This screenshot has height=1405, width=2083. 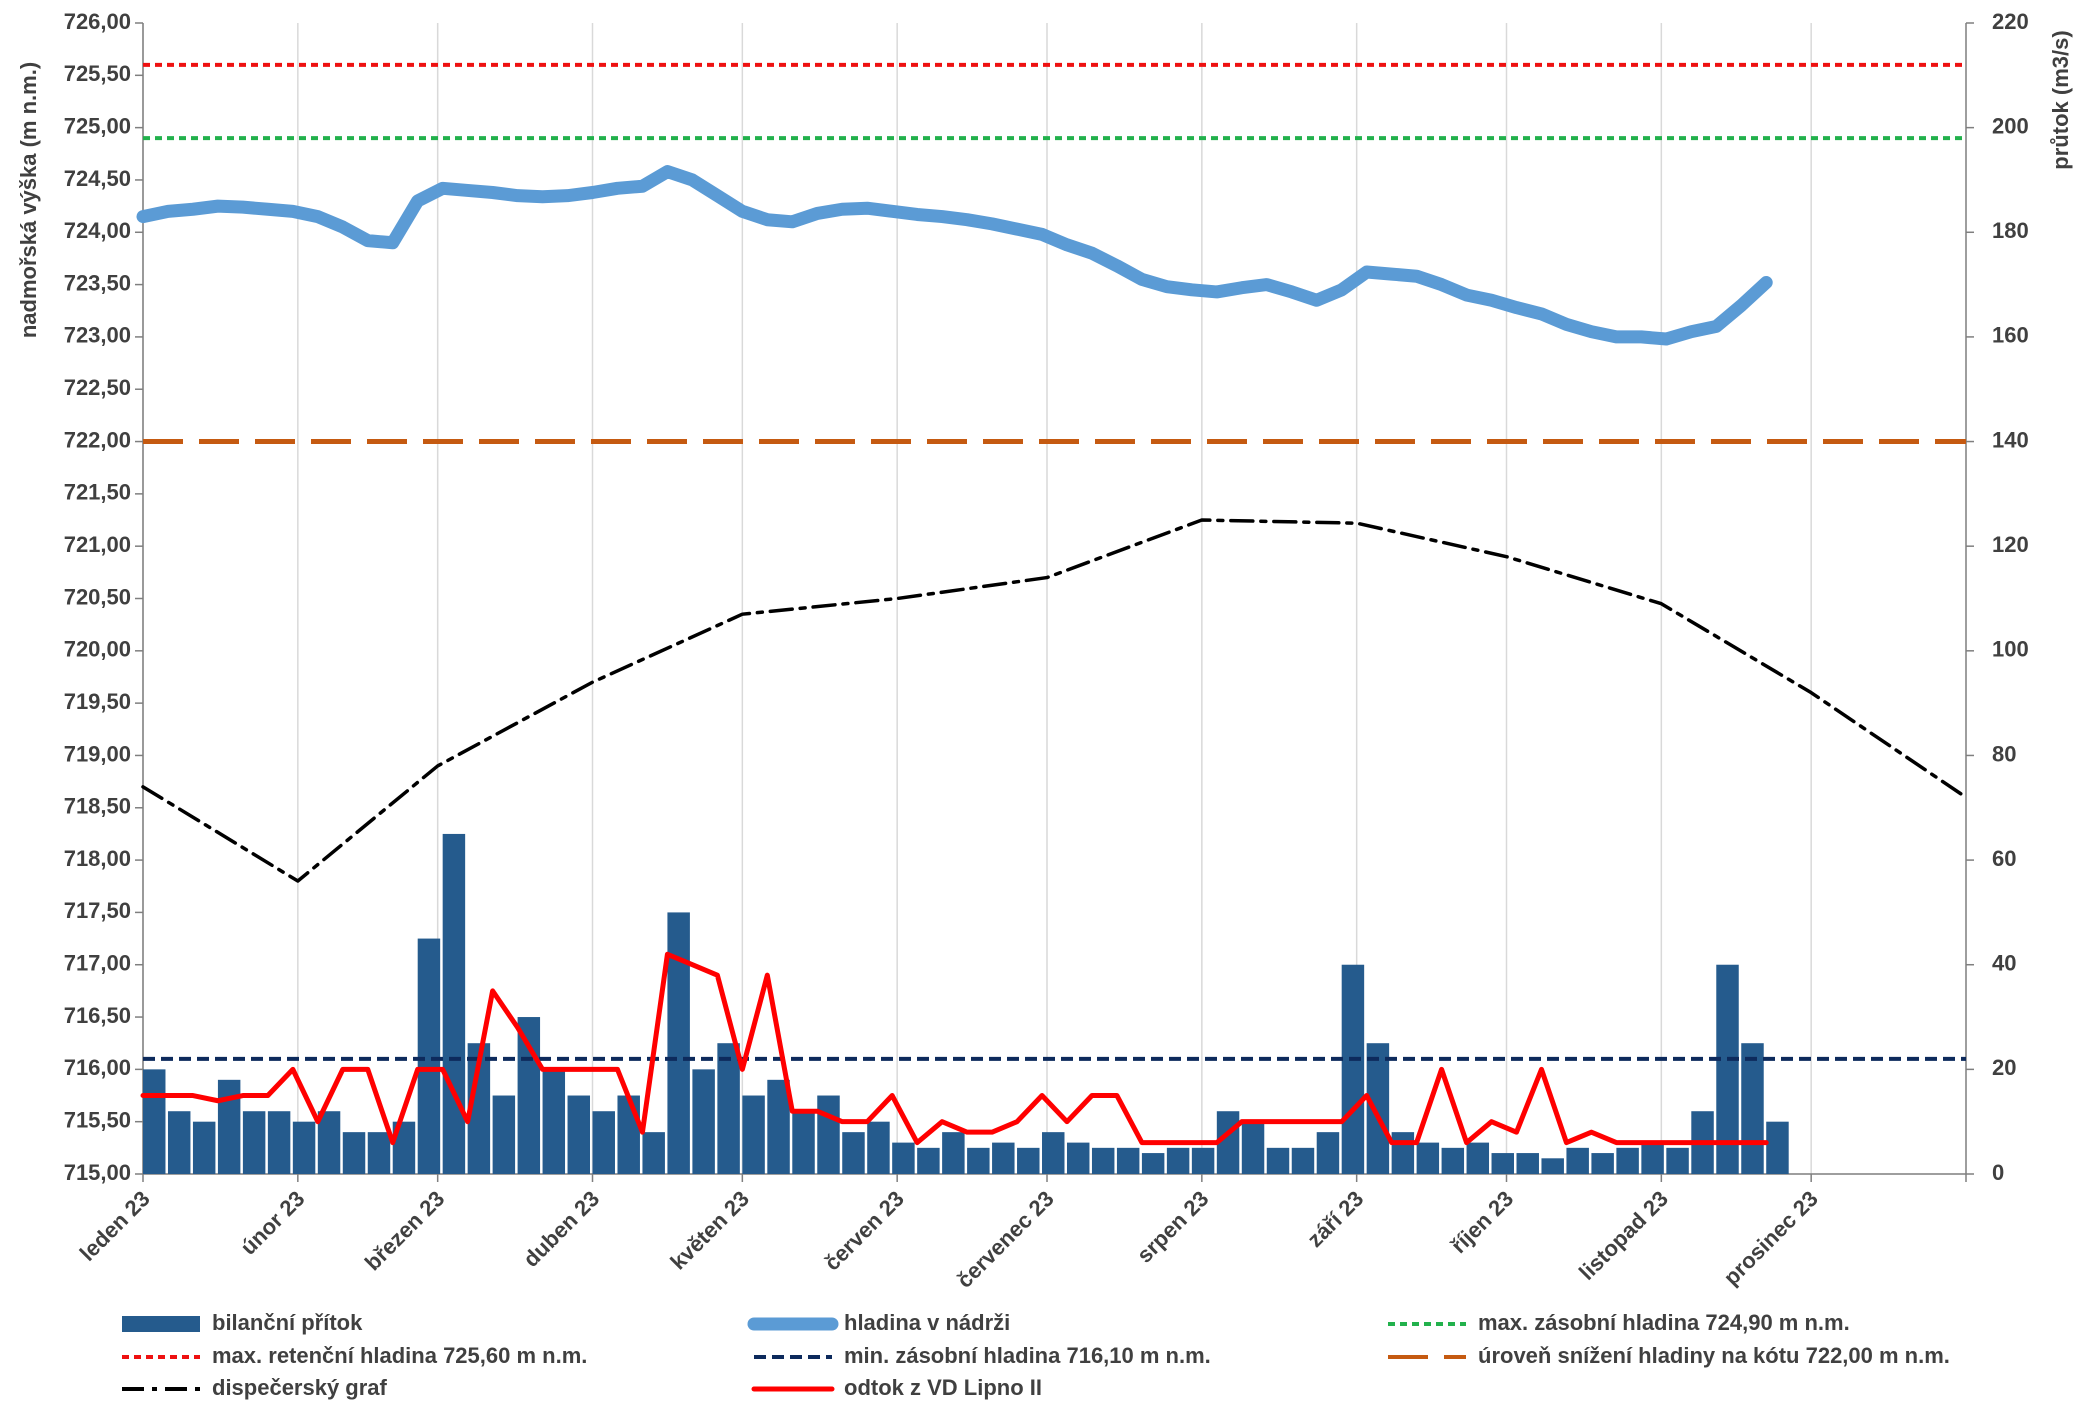 What do you see at coordinates (2010, 21) in the screenshot?
I see `y2-tick-label: 220` at bounding box center [2010, 21].